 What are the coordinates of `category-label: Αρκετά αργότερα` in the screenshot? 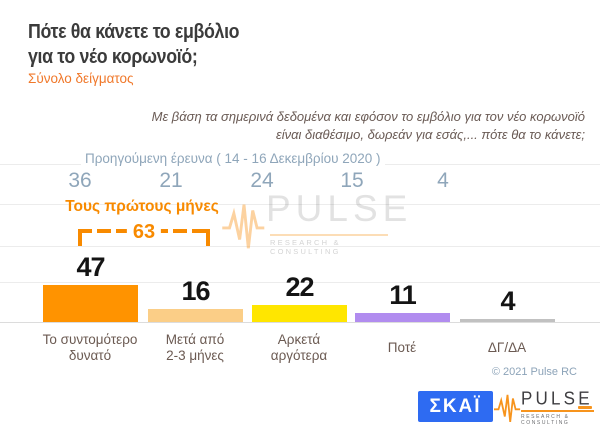 It's located at (299, 348).